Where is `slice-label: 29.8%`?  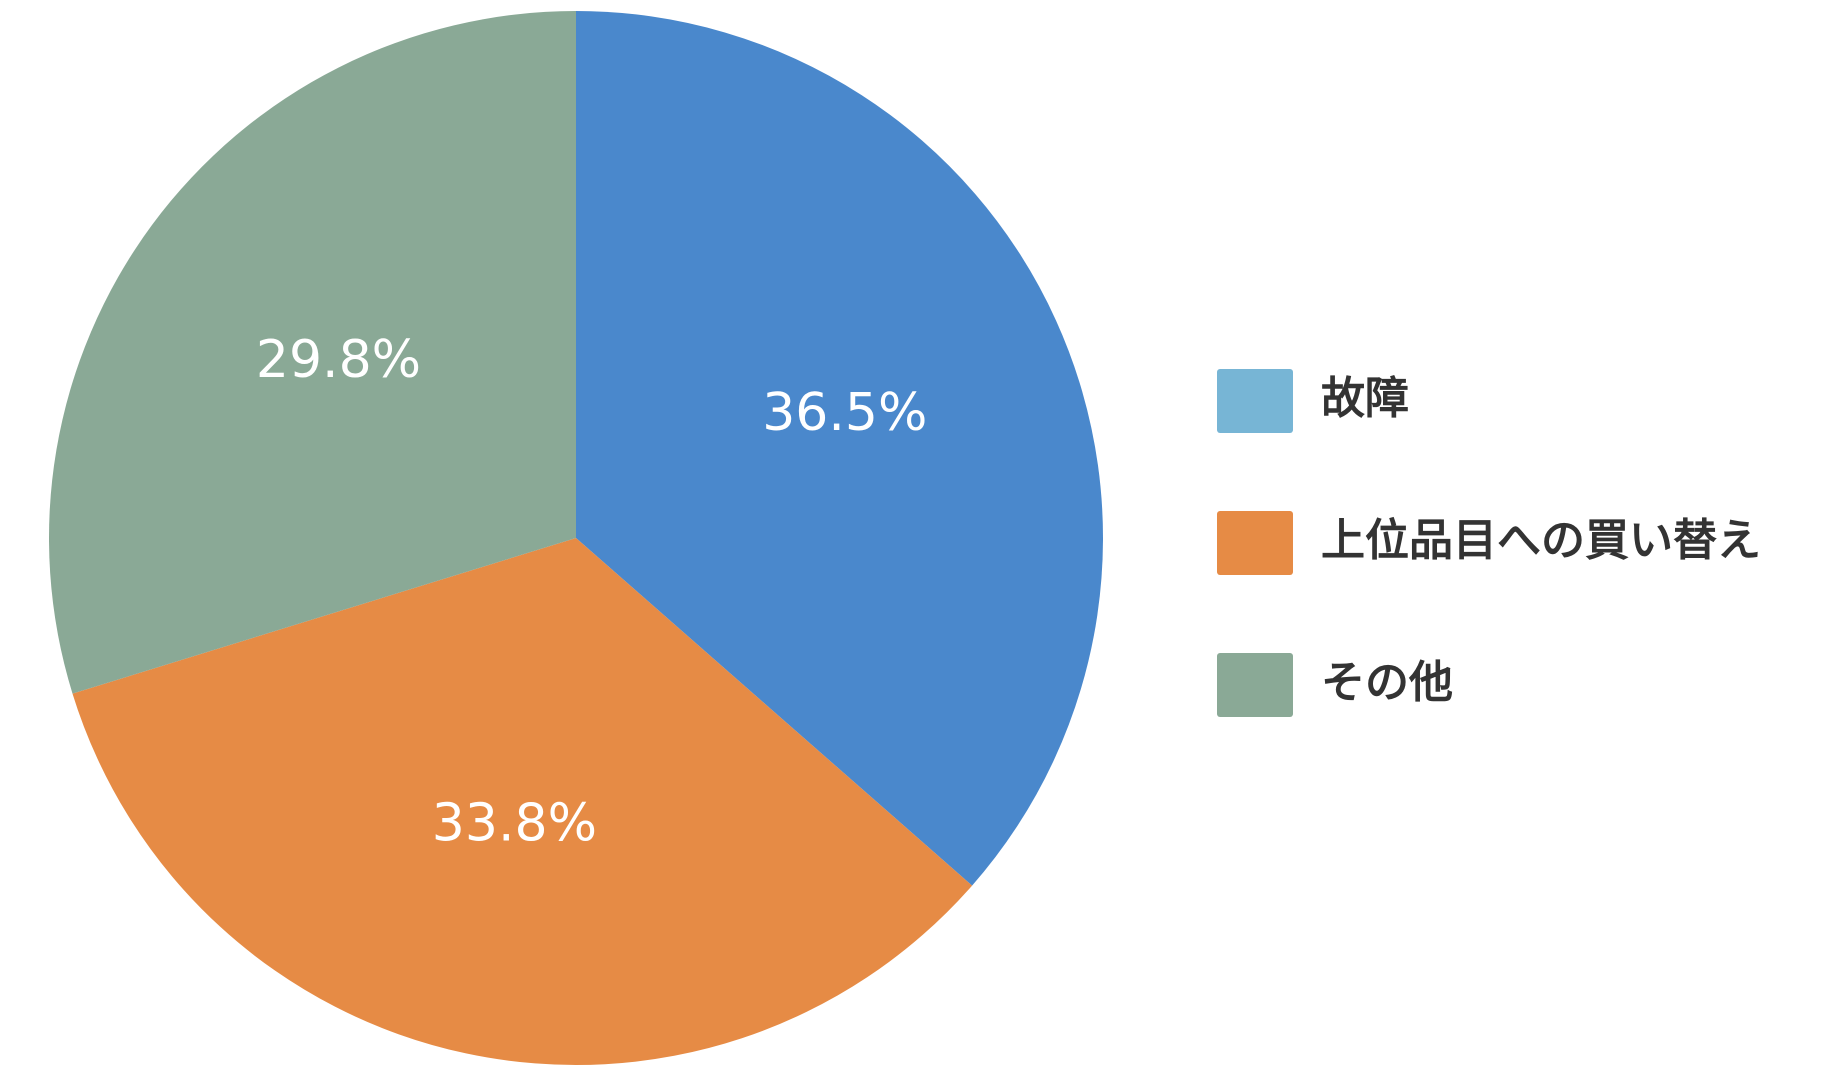
slice-label: 29.8% is located at coordinates (338, 360).